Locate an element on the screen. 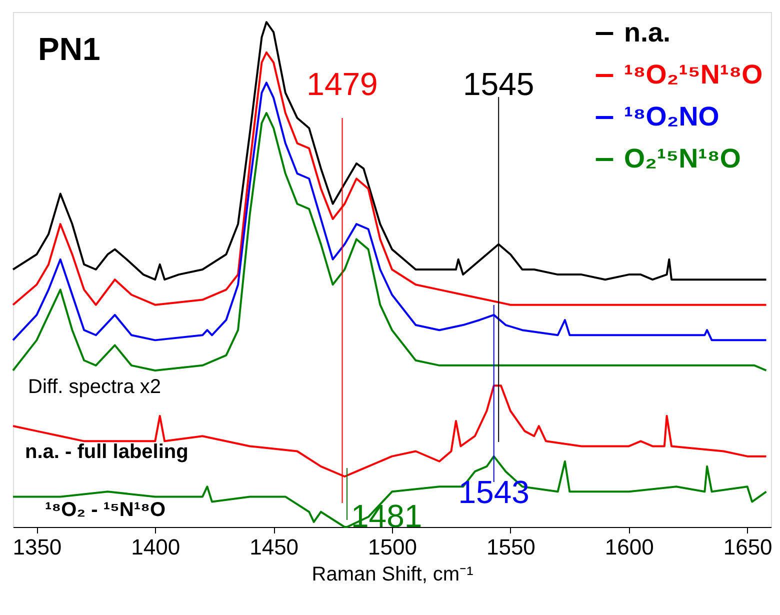  x-tick-label: 1350 is located at coordinates (37, 547).